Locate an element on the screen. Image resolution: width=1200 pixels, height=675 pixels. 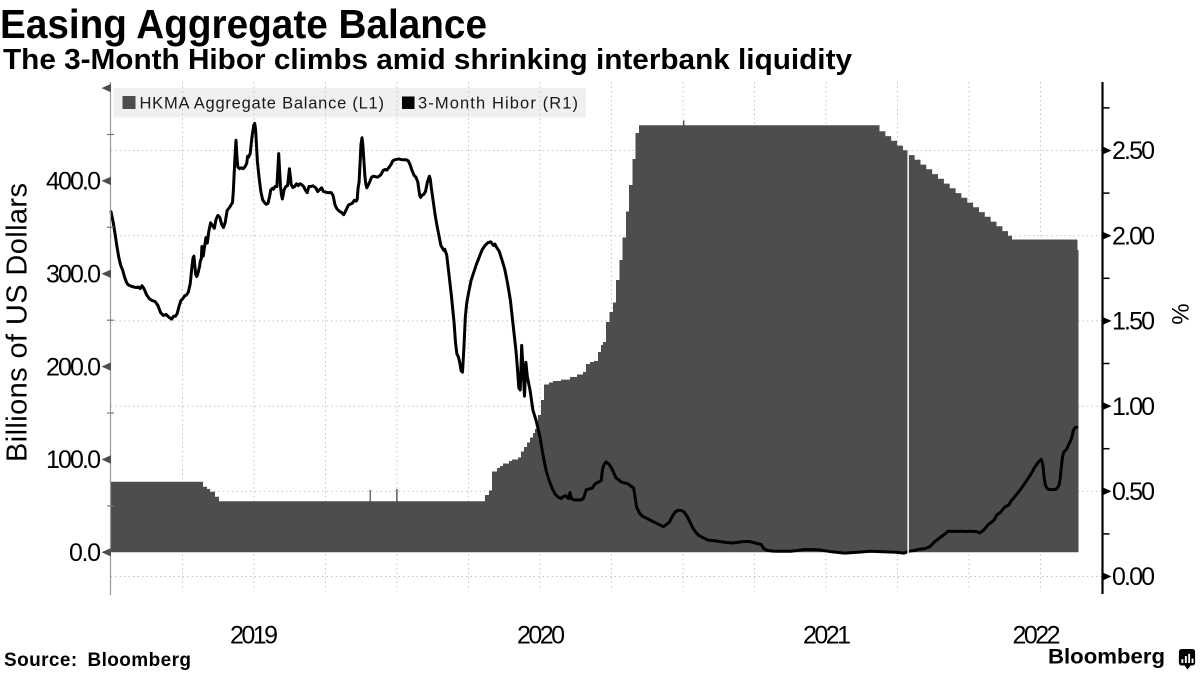
svg-text: 2.00 is located at coordinates (1133, 236).